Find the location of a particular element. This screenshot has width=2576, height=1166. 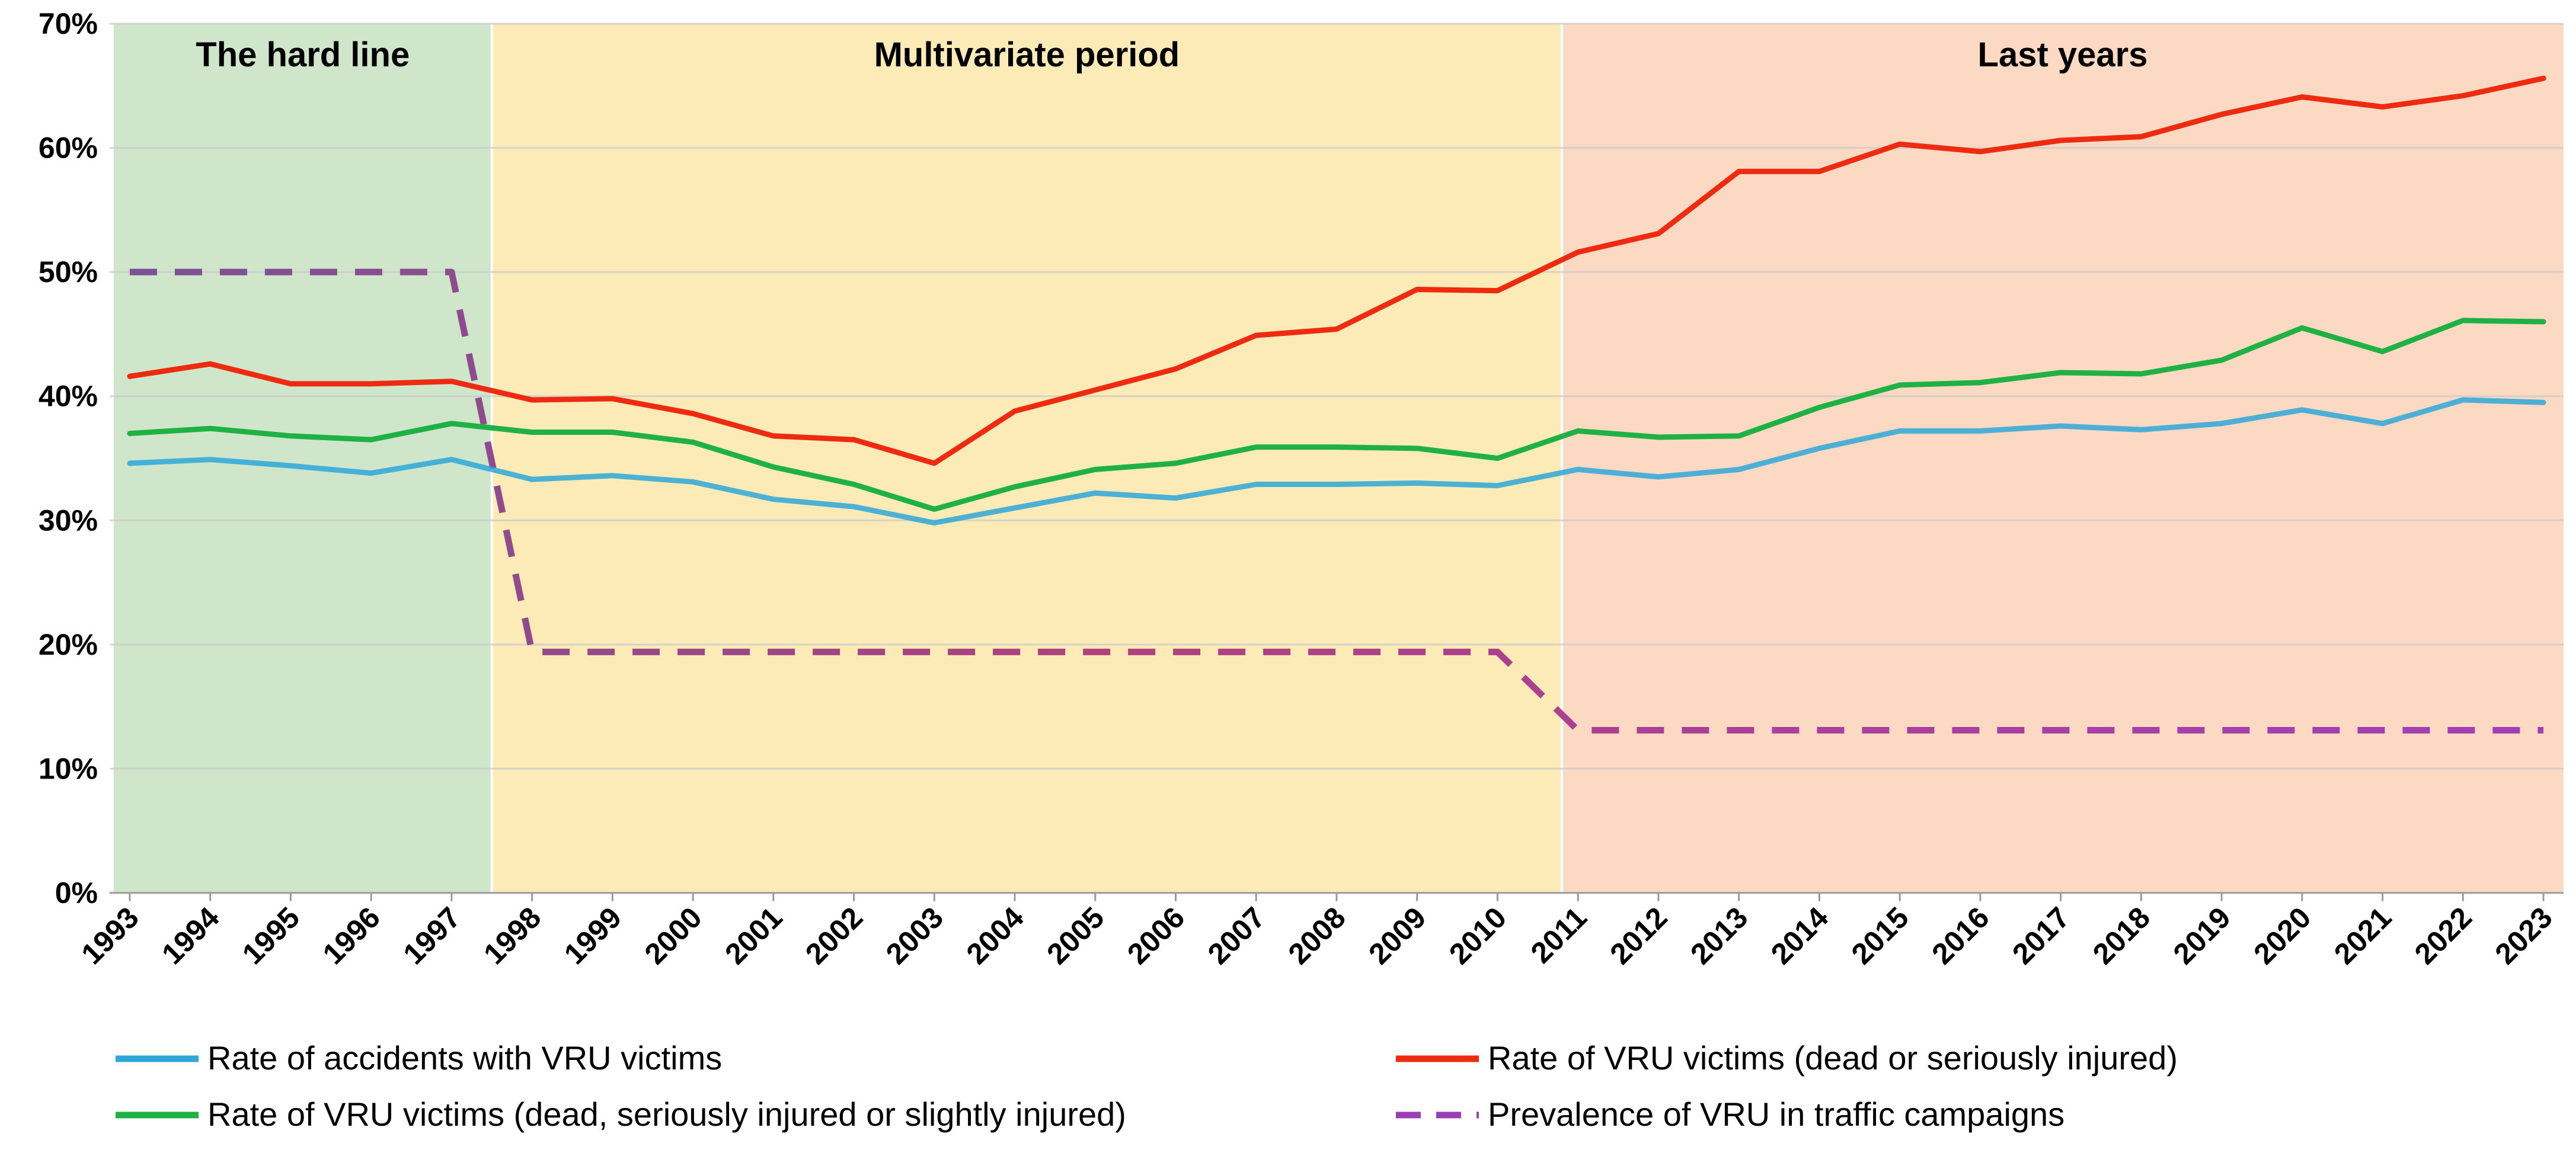

legend-item-prevalence-of-vru-in-traffic-campaigns: Prevalence of VRU in traffic campaigns is located at coordinates (1730, 1114).